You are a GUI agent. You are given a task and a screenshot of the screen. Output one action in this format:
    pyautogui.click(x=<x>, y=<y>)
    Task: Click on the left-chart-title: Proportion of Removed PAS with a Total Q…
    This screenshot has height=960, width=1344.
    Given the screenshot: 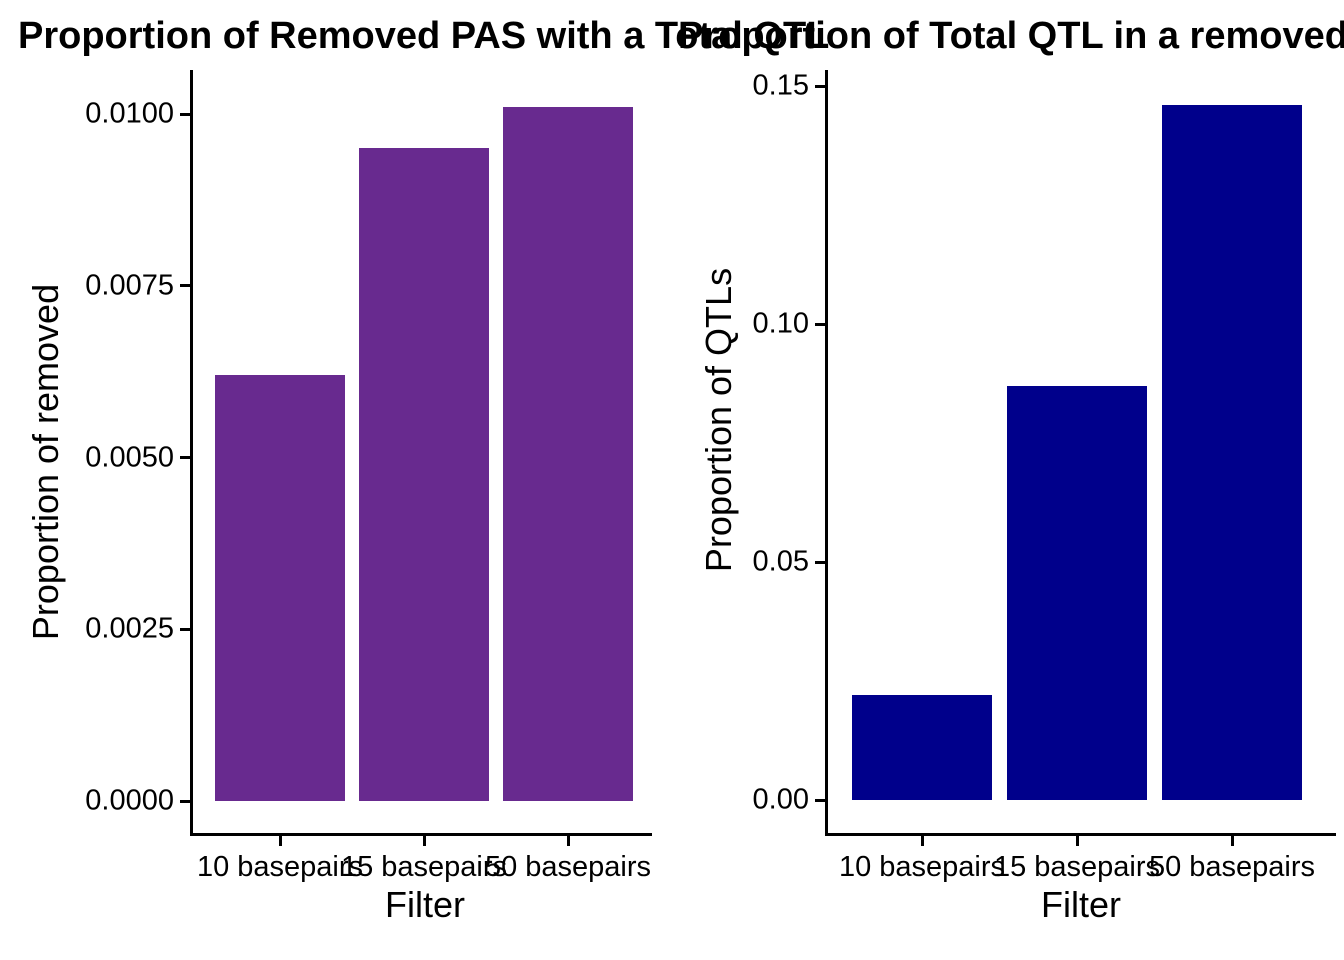 What is the action you would take?
    pyautogui.click(x=424, y=36)
    